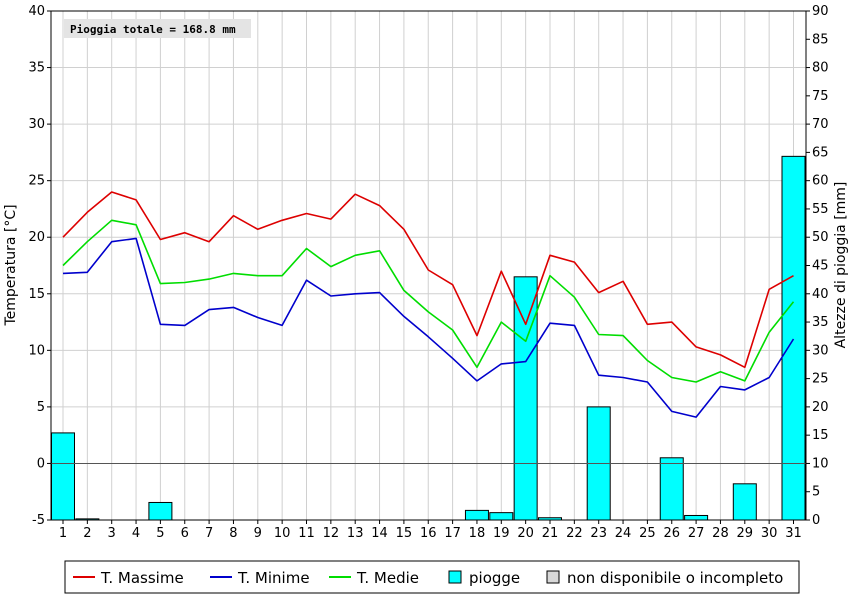 The width and height of the screenshot is (865, 604). I want to click on y-left-tick-label: 20, so click(36, 237).